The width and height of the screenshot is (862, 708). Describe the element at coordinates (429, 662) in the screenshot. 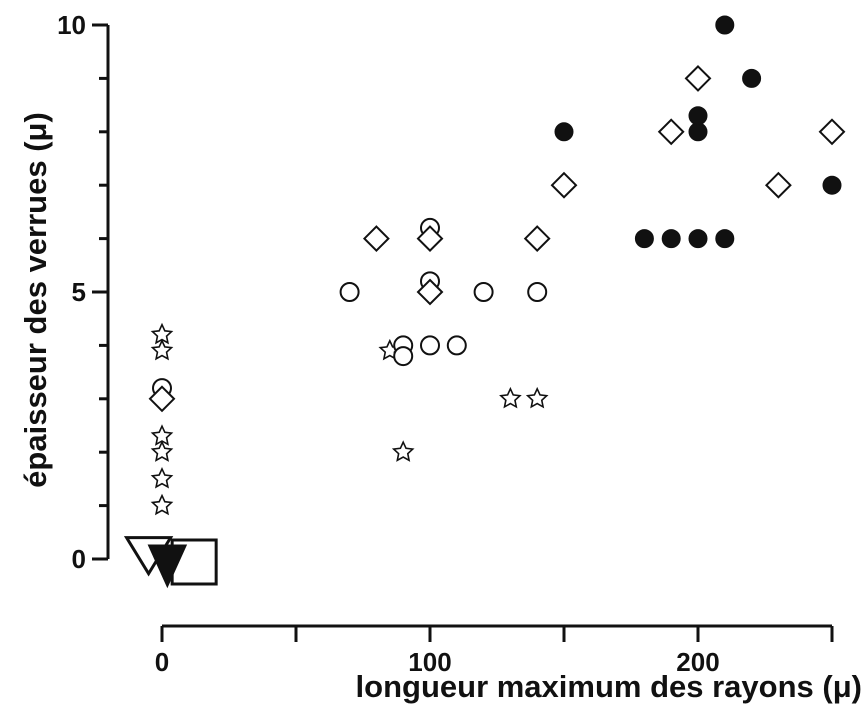

I see `x-tick-label: 100` at that location.